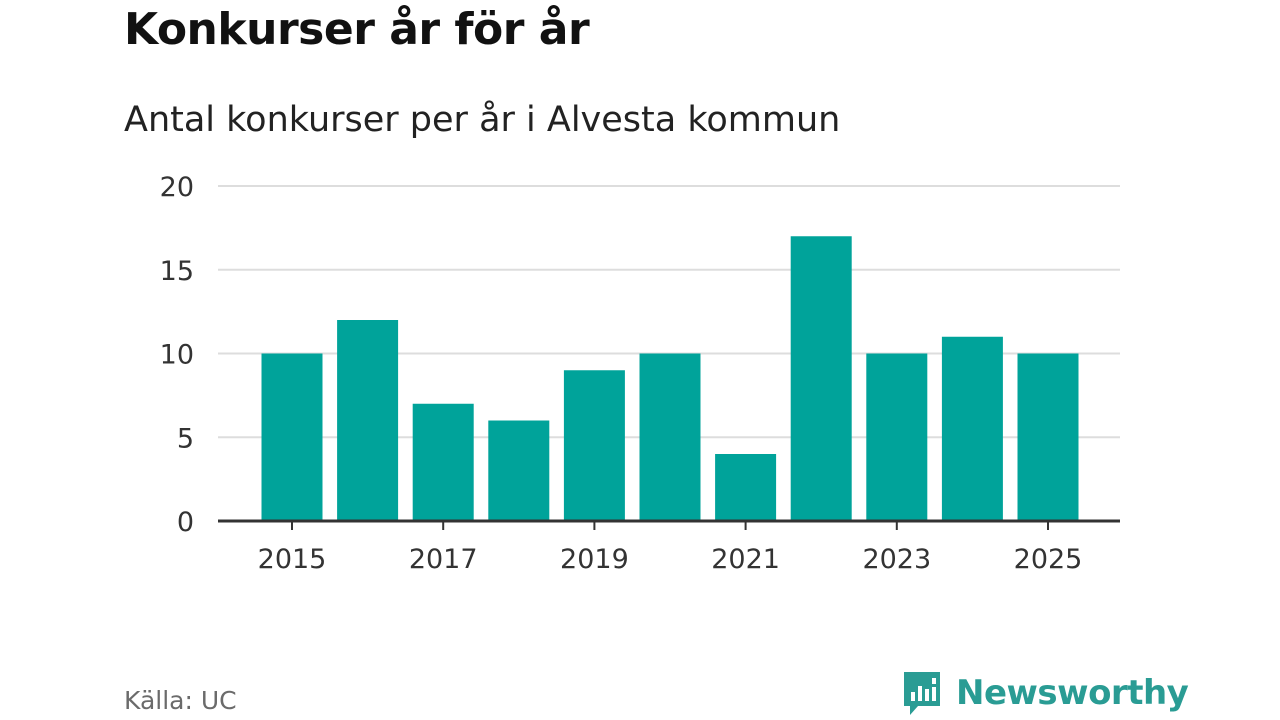  Describe the element at coordinates (821, 378) in the screenshot. I see `bar-2022` at that location.